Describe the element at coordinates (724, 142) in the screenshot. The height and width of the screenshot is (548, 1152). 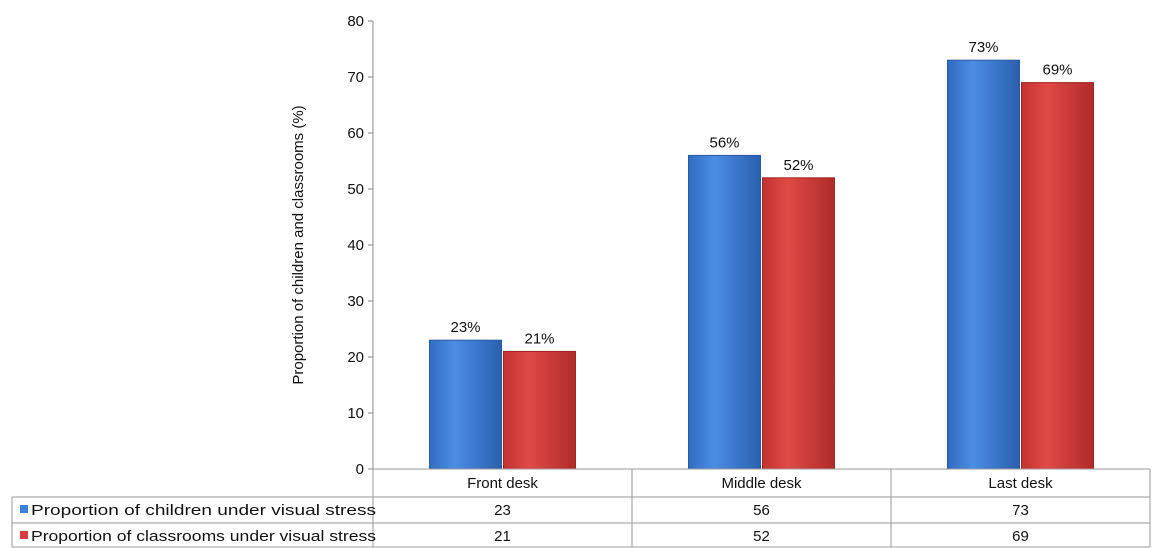
I see `data-label: 56%` at that location.